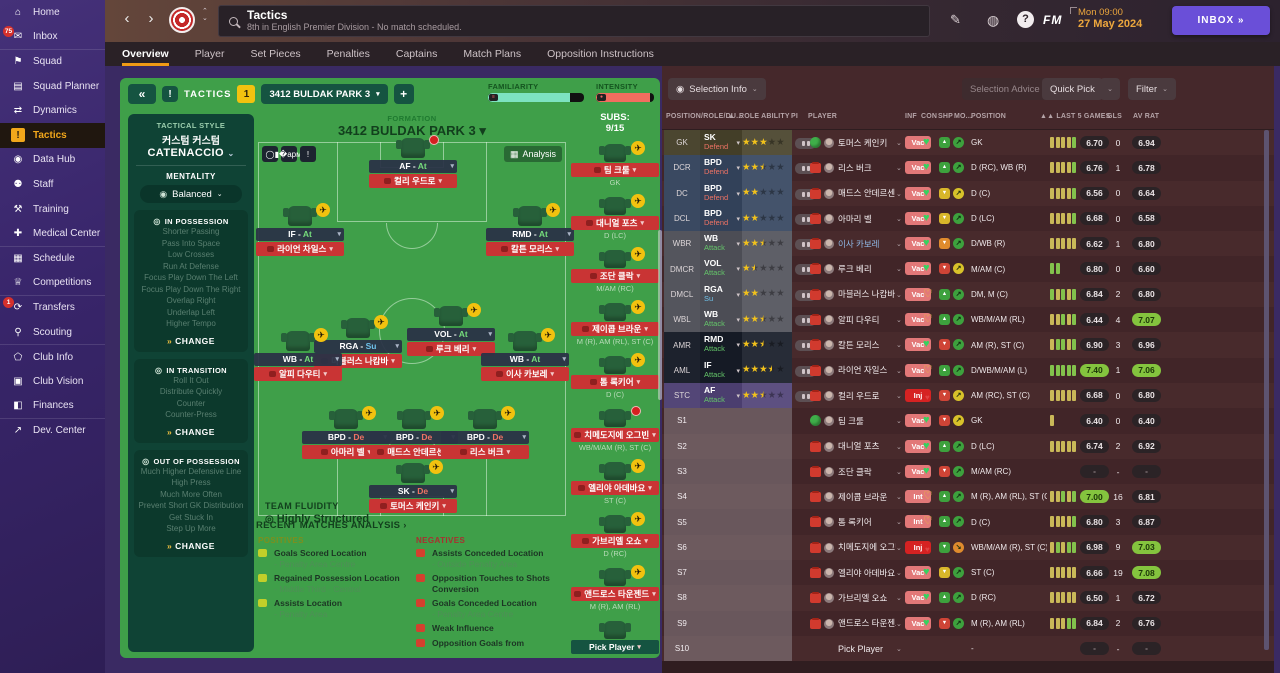  Describe the element at coordinates (615, 323) in the screenshot. I see `sub-slot-4: ✈ 제이콥 브라운 ▾ M (R), AM (RL), ST (C)` at that location.